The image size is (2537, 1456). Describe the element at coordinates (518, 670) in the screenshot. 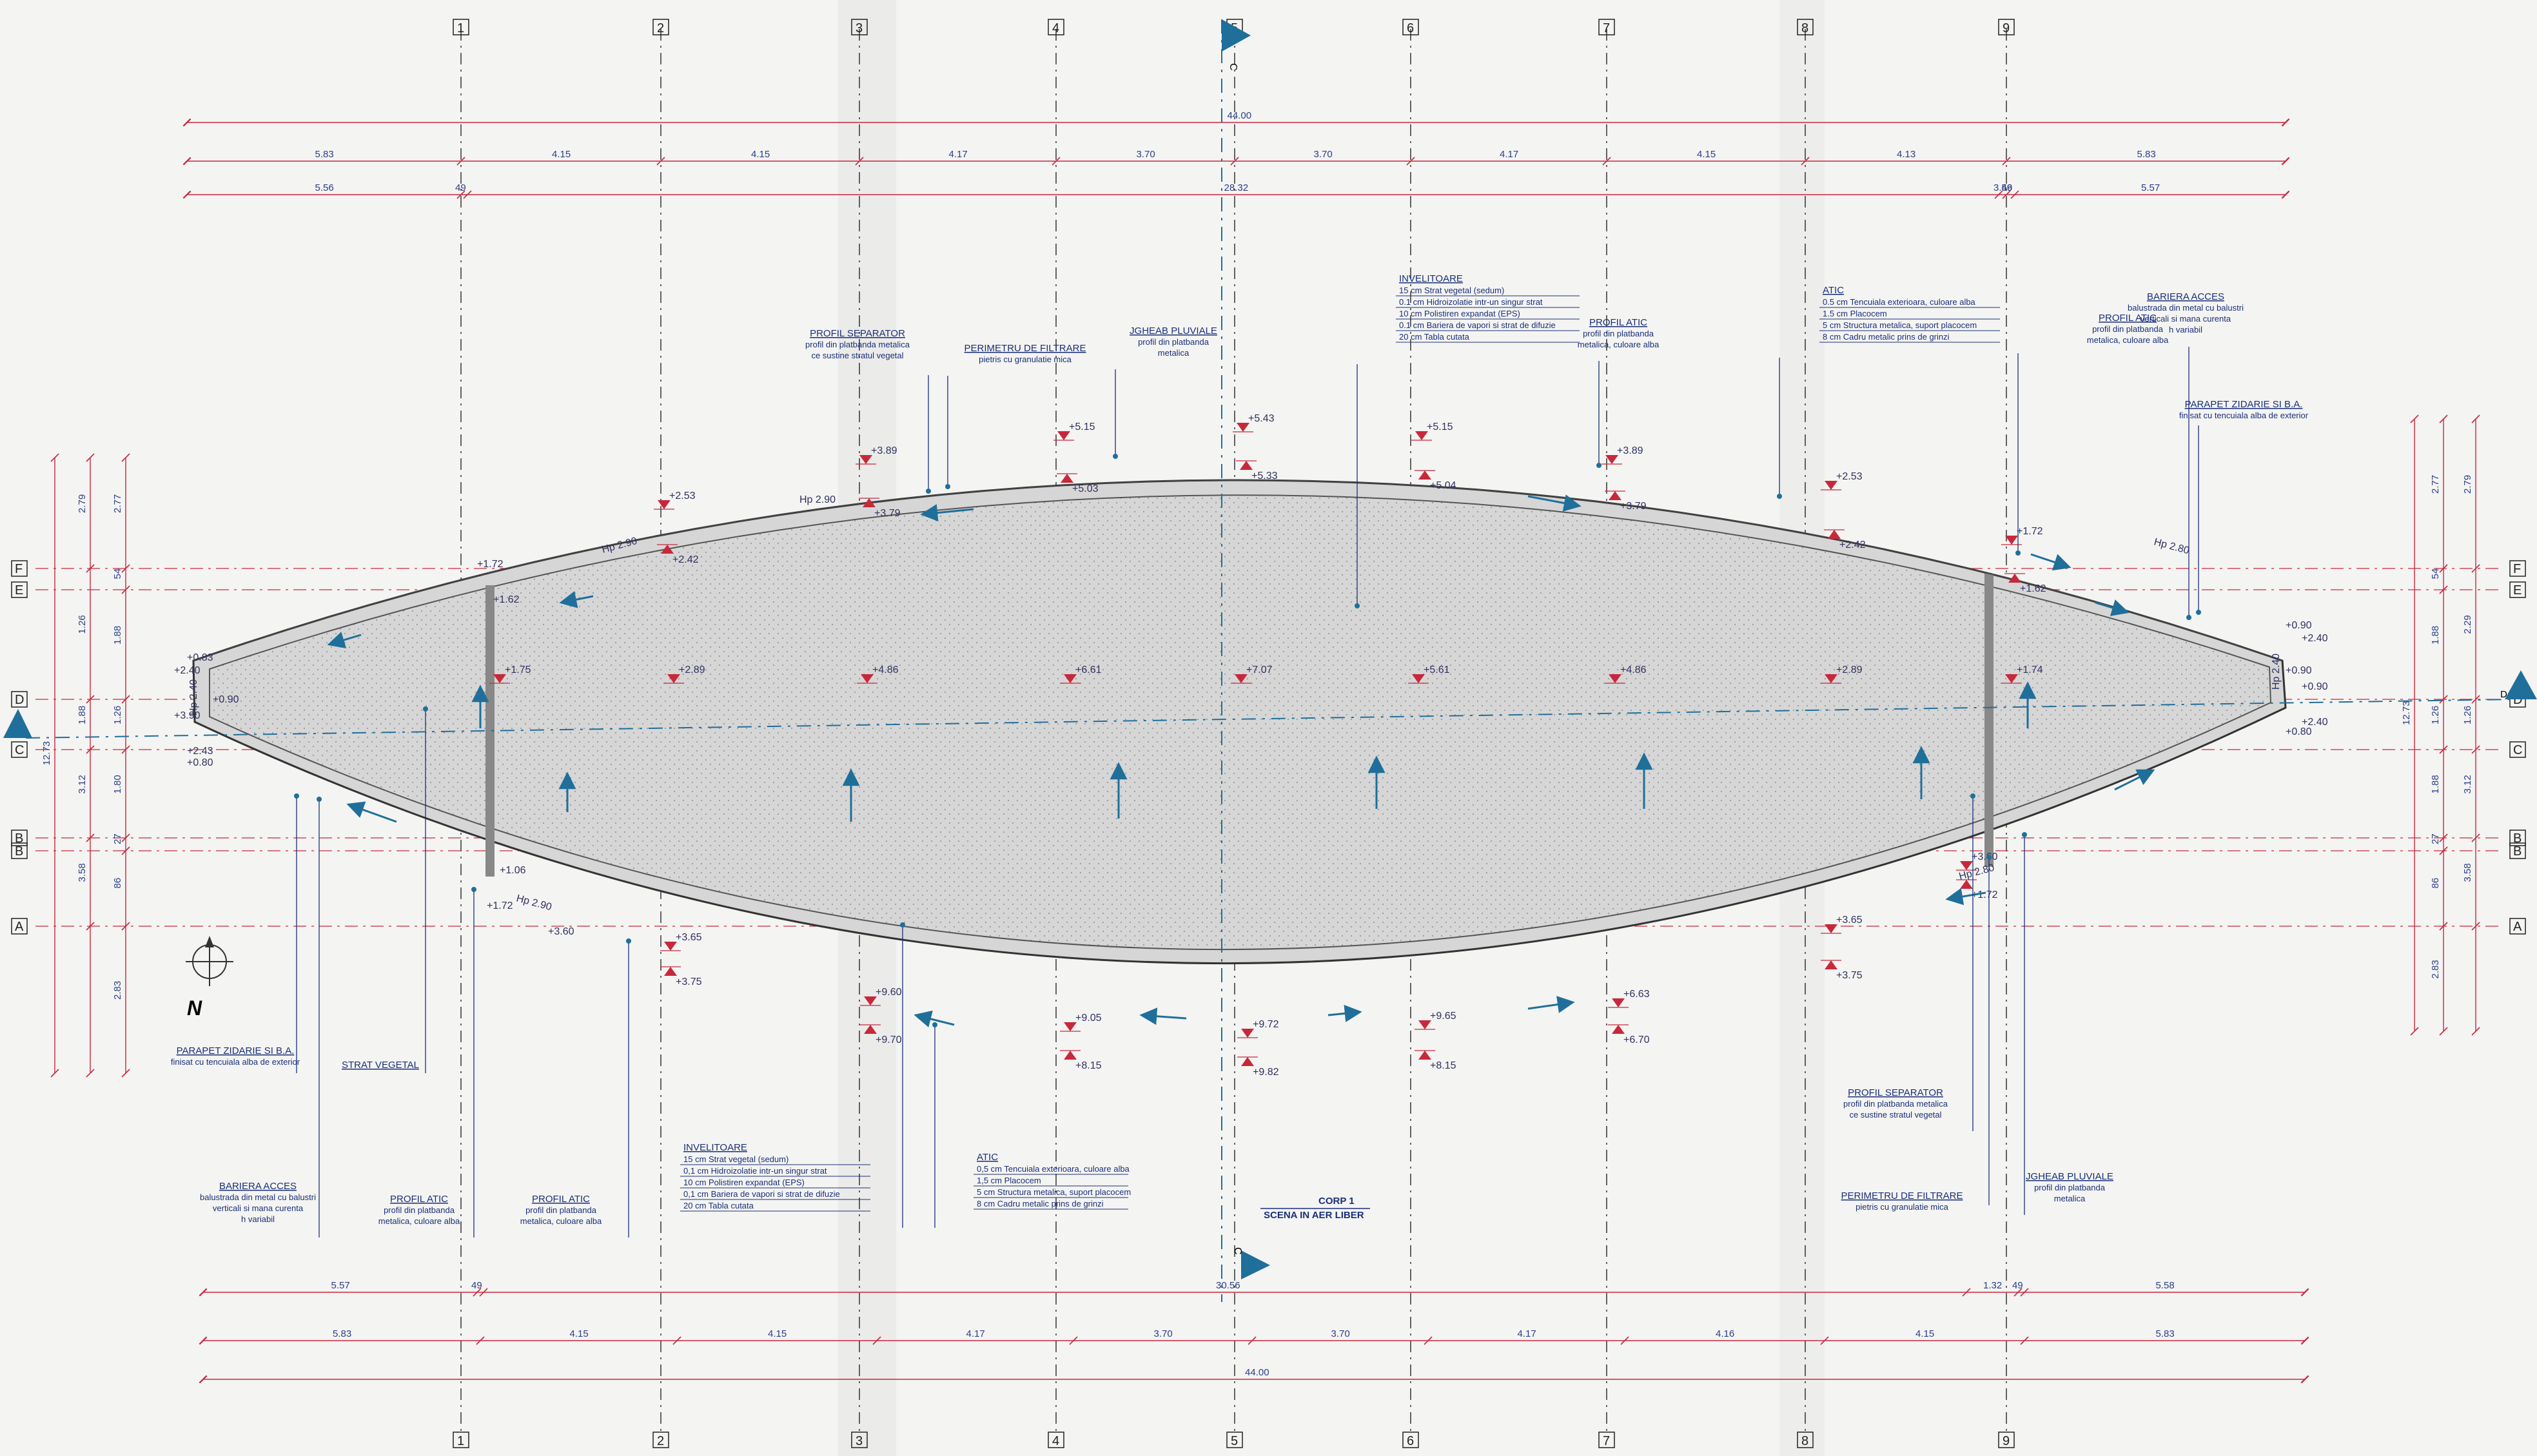

I see `elevation-marker-center: +1.75` at that location.